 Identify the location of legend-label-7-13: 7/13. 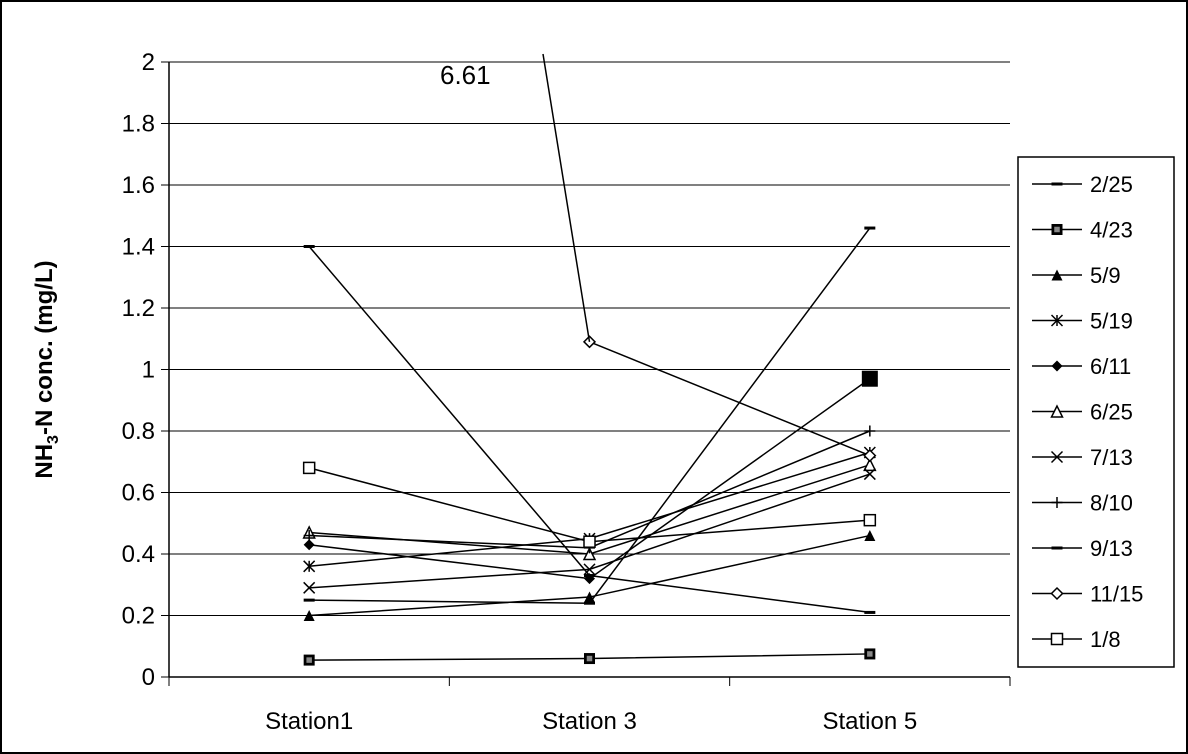
(1111, 457).